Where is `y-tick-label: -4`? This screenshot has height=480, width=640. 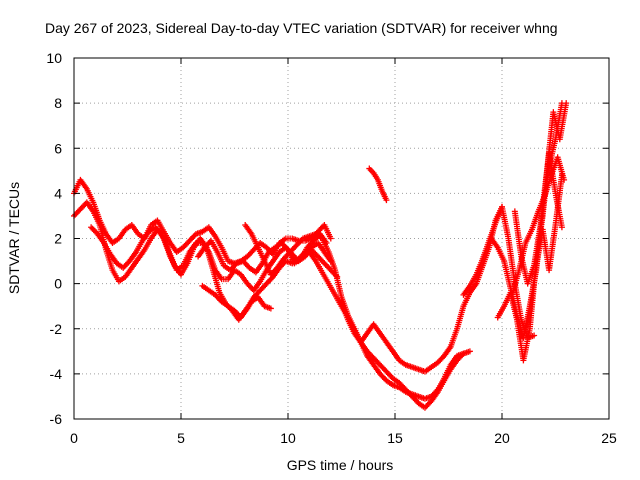
y-tick-label: -4 is located at coordinates (56, 374).